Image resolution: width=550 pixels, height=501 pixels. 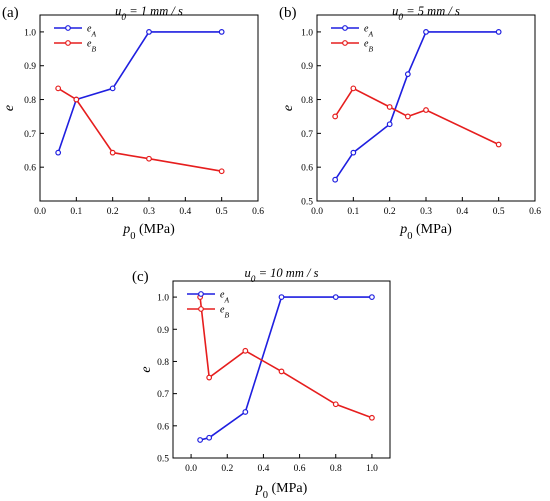 I want to click on panel-label: (a), so click(x=10, y=13).